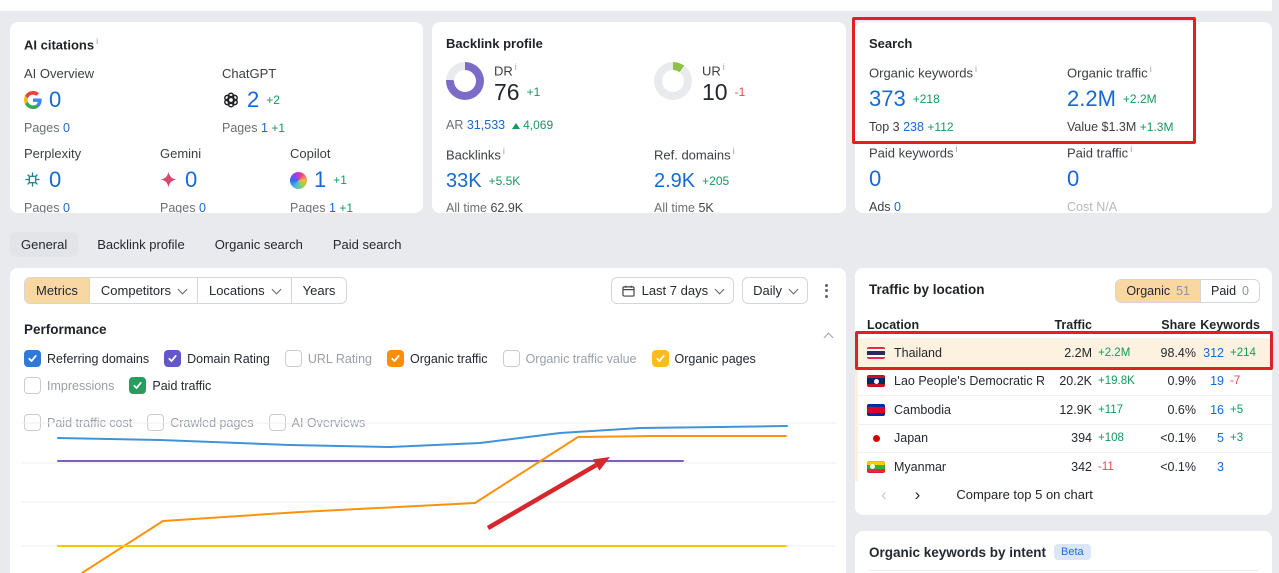  What do you see at coordinates (86, 358) in the screenshot?
I see `metric-checkbox-referring-domains: Referring domains` at bounding box center [86, 358].